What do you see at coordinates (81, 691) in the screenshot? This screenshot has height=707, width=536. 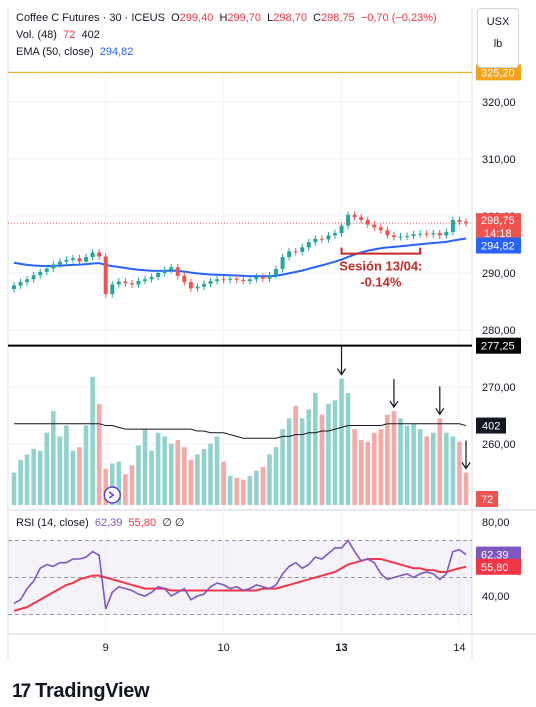 I see `tradingview-brand: 17 TradingView` at bounding box center [81, 691].